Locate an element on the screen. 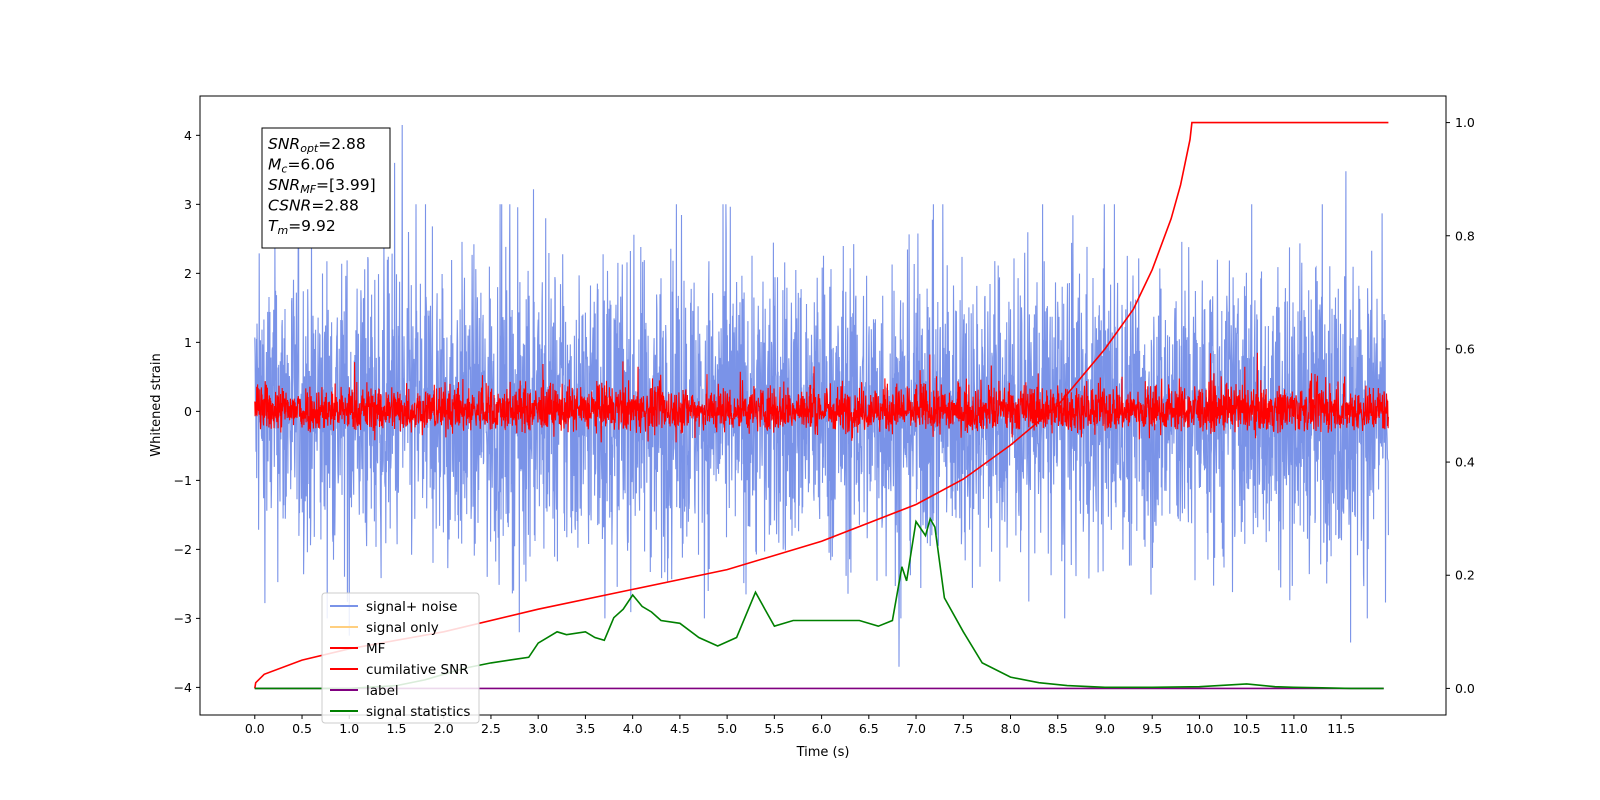 This screenshot has height=800, width=1600. legend-label: signal only is located at coordinates (402, 628).